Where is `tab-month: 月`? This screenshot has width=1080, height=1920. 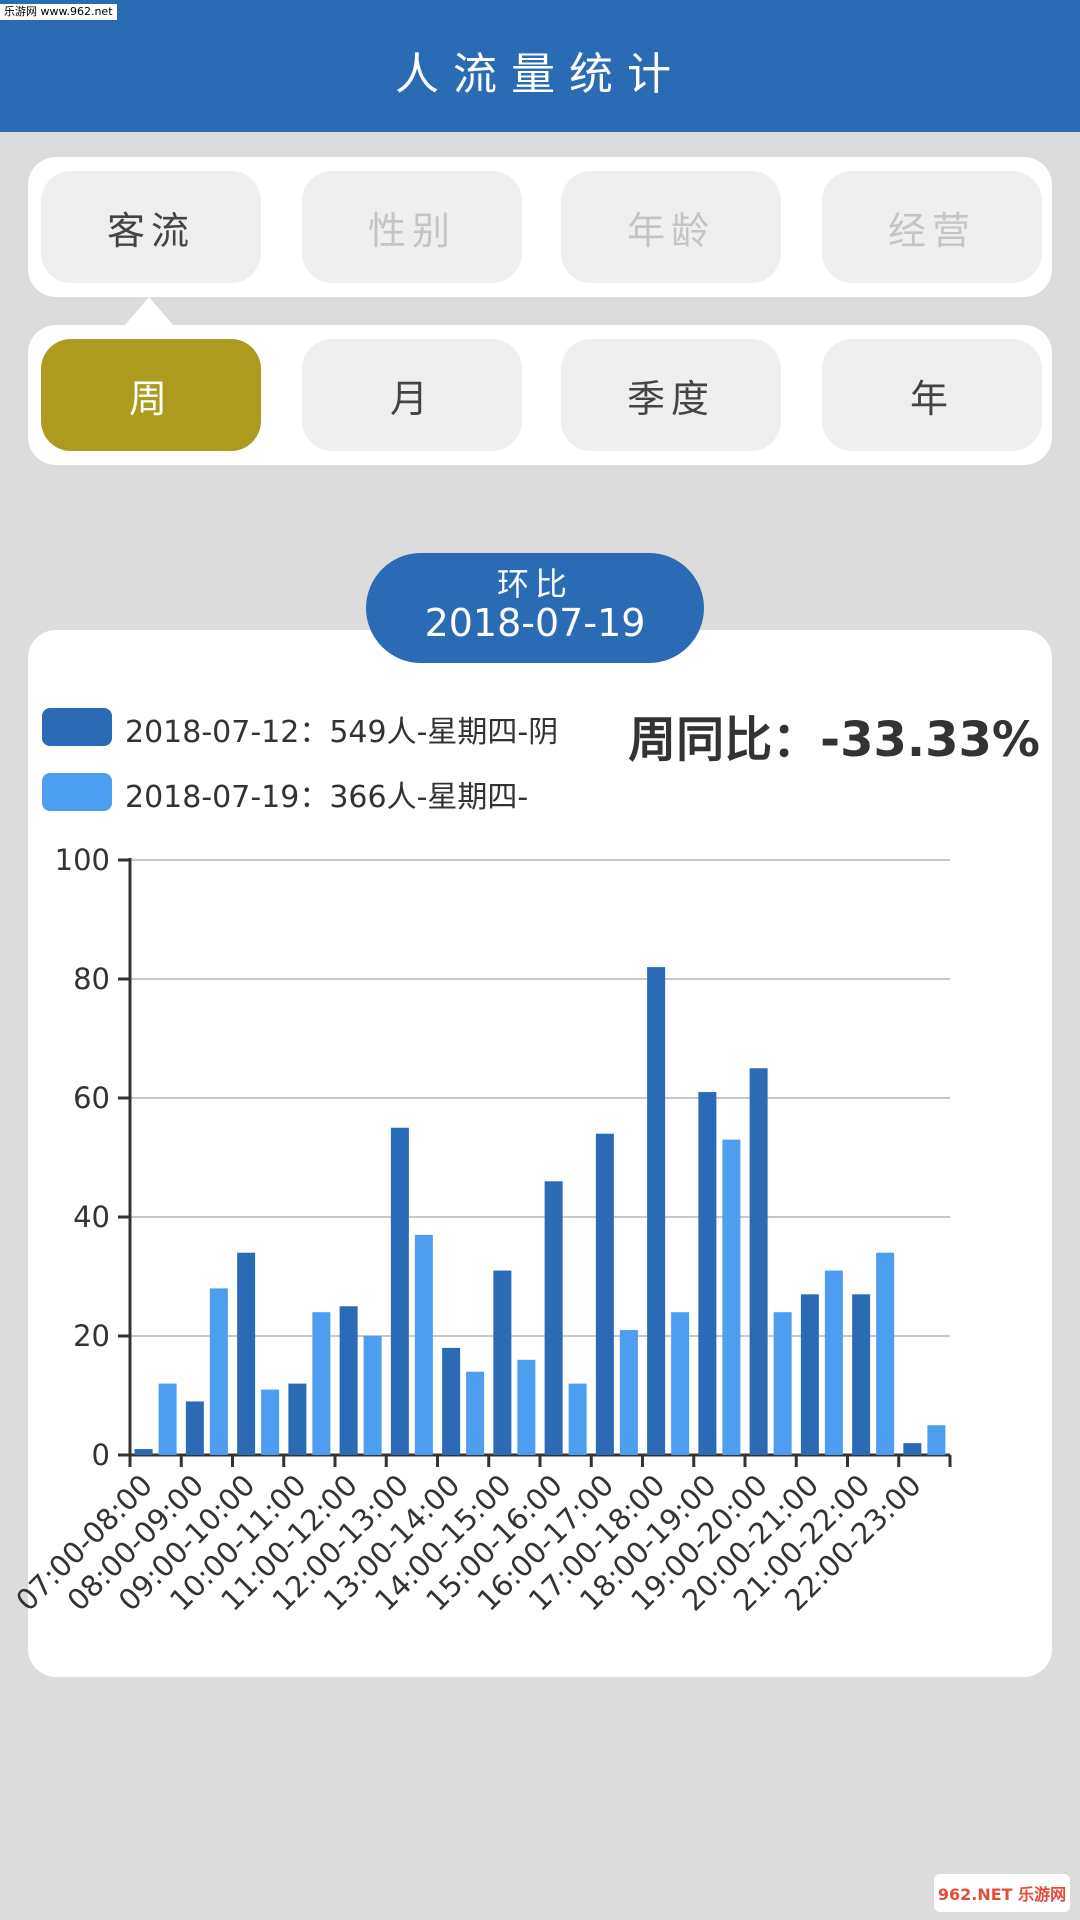
tab-month: 月 is located at coordinates (412, 395).